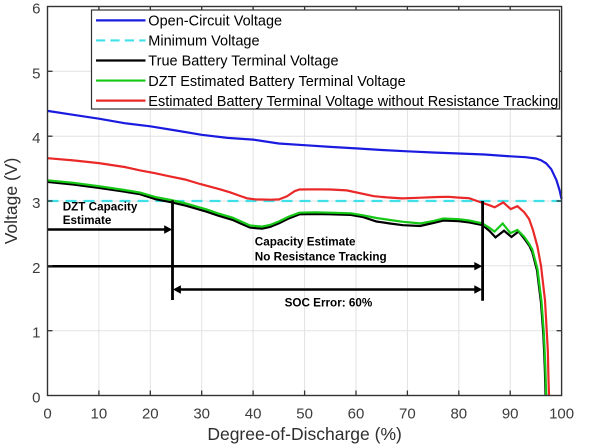 This screenshot has height=447, width=600. What do you see at coordinates (36, 203) in the screenshot?
I see `svg-text: 3` at bounding box center [36, 203].